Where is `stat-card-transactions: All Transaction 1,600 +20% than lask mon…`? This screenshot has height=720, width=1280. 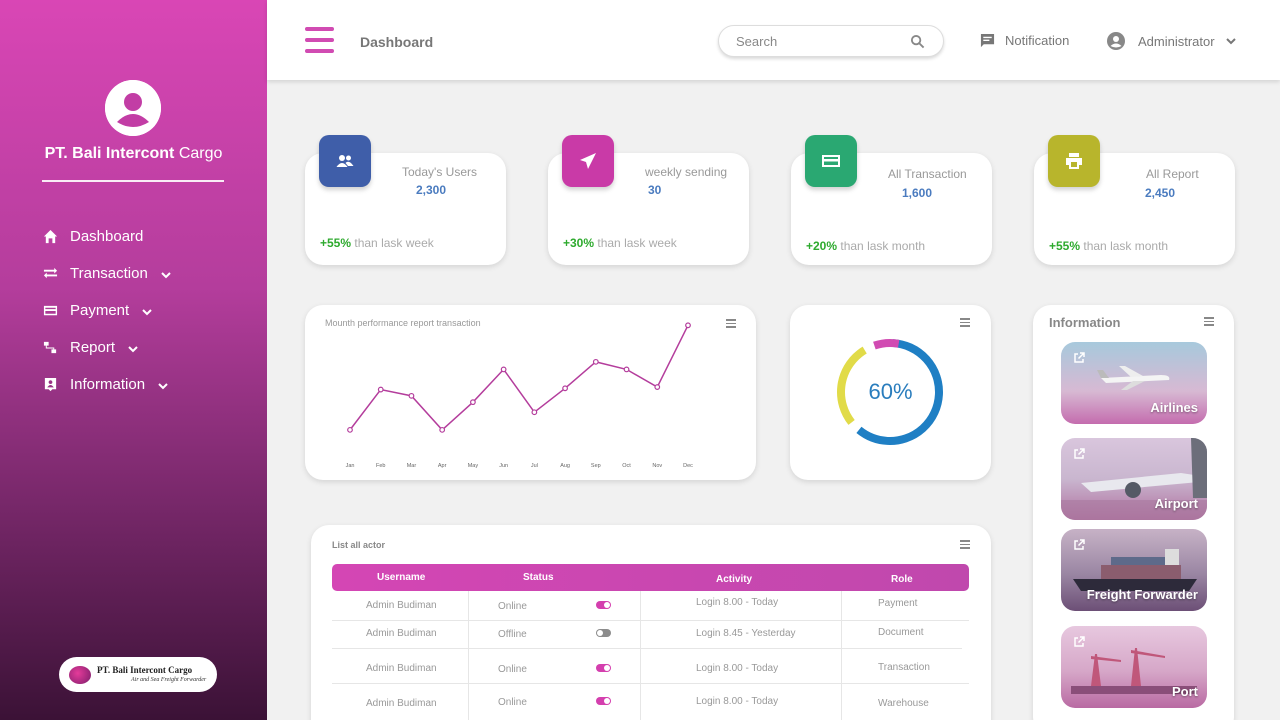
stat-card-transactions: All Transaction 1,600 +20% than lask mon… is located at coordinates (891, 200).